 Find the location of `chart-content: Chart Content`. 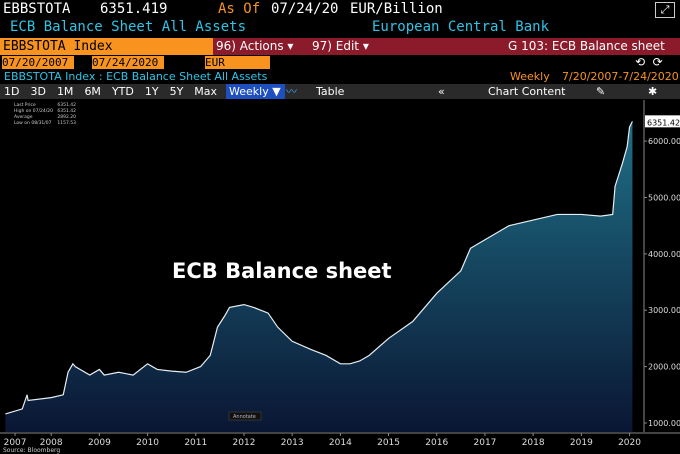

chart-content: Chart Content is located at coordinates (527, 91).